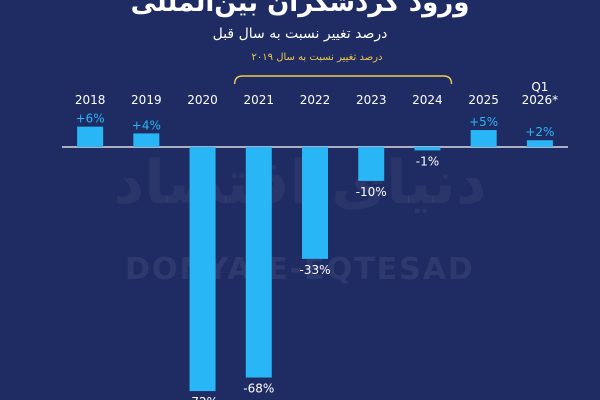 Image resolution: width=600 pixels, height=400 pixels. Describe the element at coordinates (314, 270) in the screenshot. I see `data-label: -33%` at that location.